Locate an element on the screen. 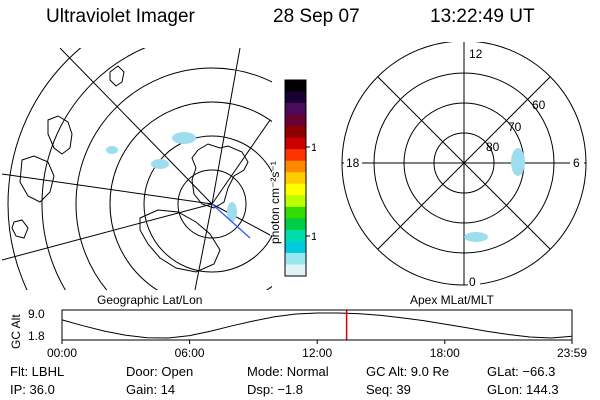  mlat-label-60: 60 is located at coordinates (539, 105).